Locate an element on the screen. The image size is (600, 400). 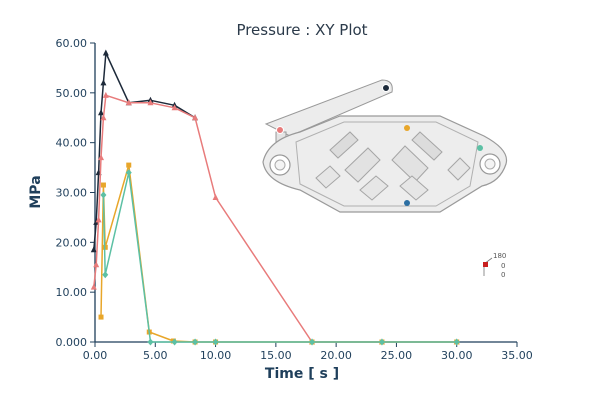
x-axis-label: Time [ s ] is located at coordinates (302, 374).